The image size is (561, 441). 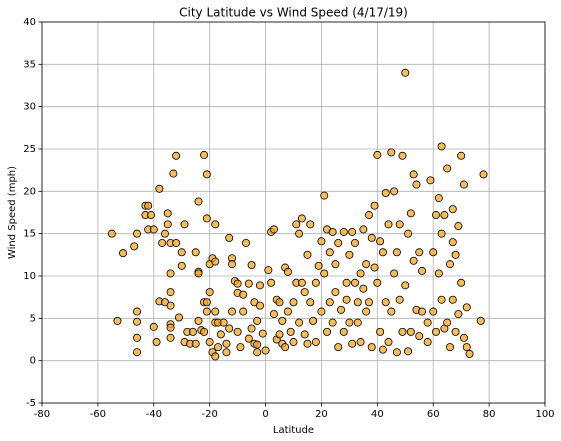 I want to click on y-tick-label: 0, so click(x=33, y=361).